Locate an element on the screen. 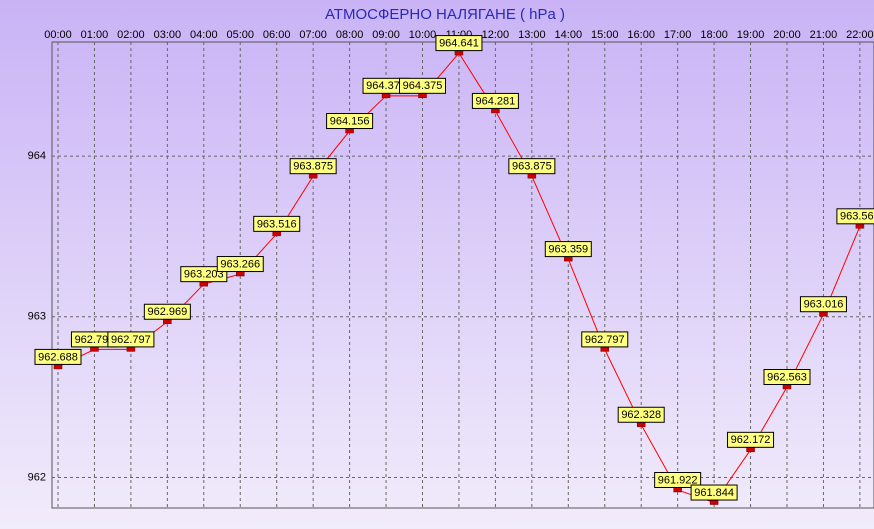 This screenshot has width=874, height=529. data-label: 961.922 is located at coordinates (678, 480).